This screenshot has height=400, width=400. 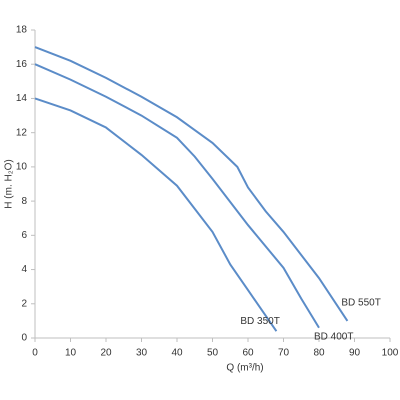 What do you see at coordinates (22, 30) in the screenshot?
I see `y-tick-label: 18` at bounding box center [22, 30].